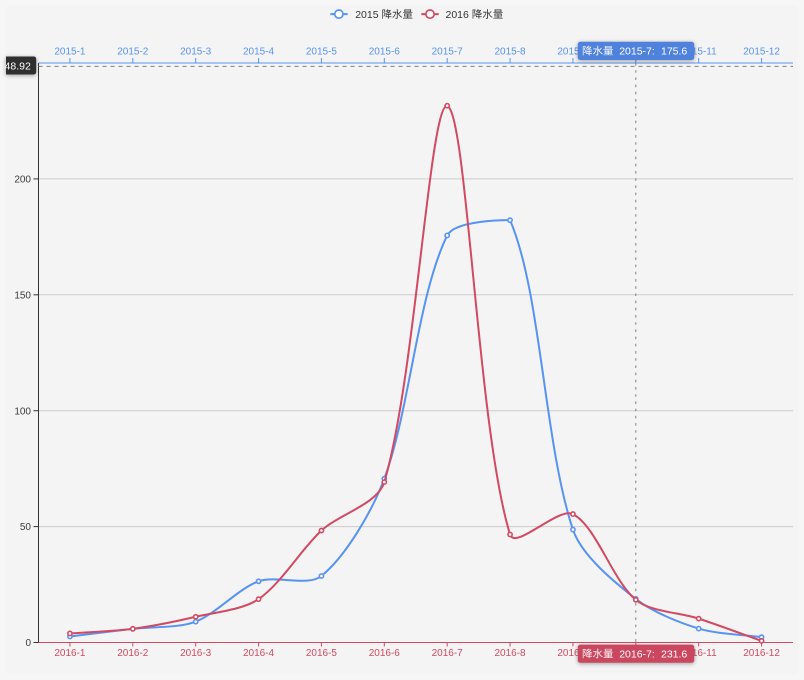  Describe the element at coordinates (70, 653) in the screenshot. I see `svg-text: 2016-1` at that location.